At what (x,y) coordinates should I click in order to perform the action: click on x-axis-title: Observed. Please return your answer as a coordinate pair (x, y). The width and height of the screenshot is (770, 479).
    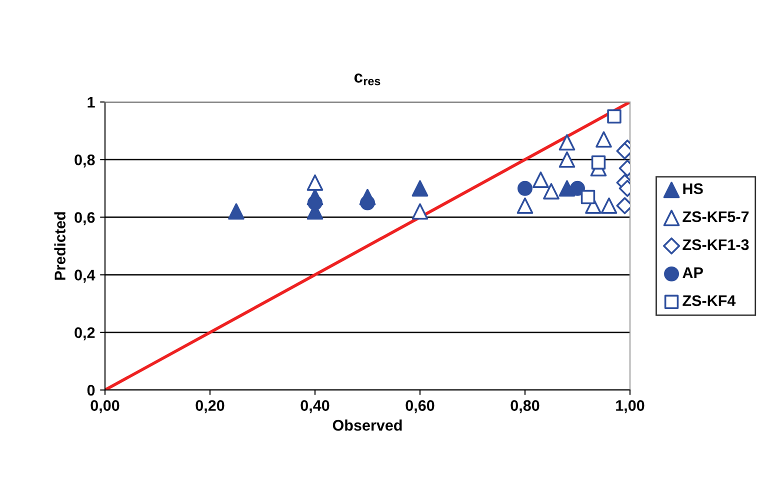
    Looking at the image, I should click on (367, 425).